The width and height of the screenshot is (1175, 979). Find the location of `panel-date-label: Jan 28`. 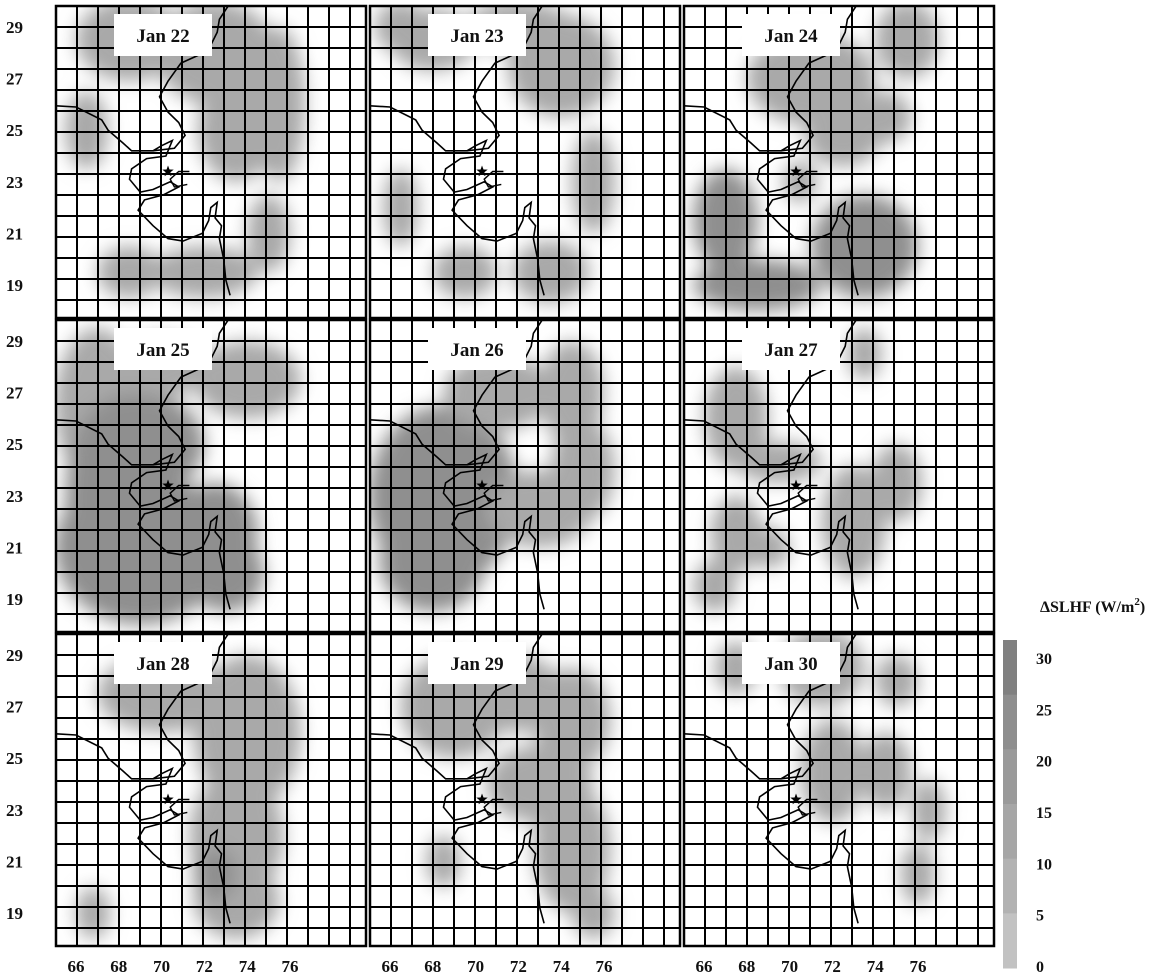

panel-date-label: Jan 28 is located at coordinates (162, 664).